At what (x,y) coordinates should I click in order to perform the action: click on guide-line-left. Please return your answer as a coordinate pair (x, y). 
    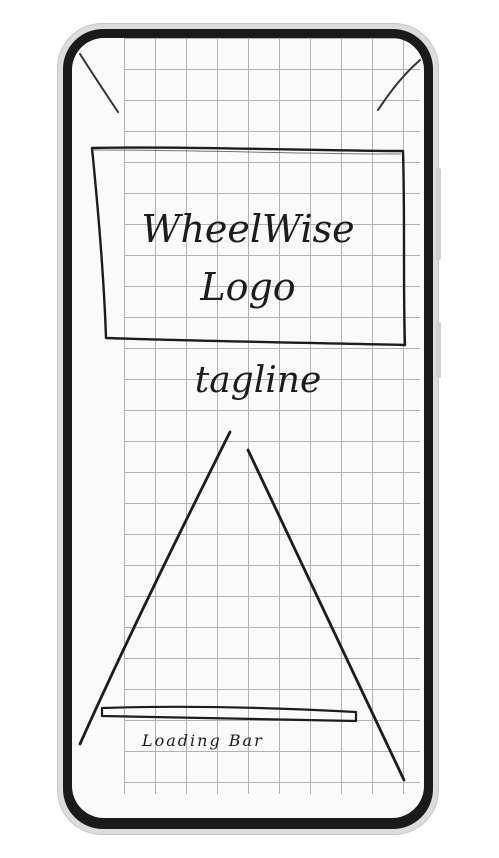
    Looking at the image, I should click on (155, 588).